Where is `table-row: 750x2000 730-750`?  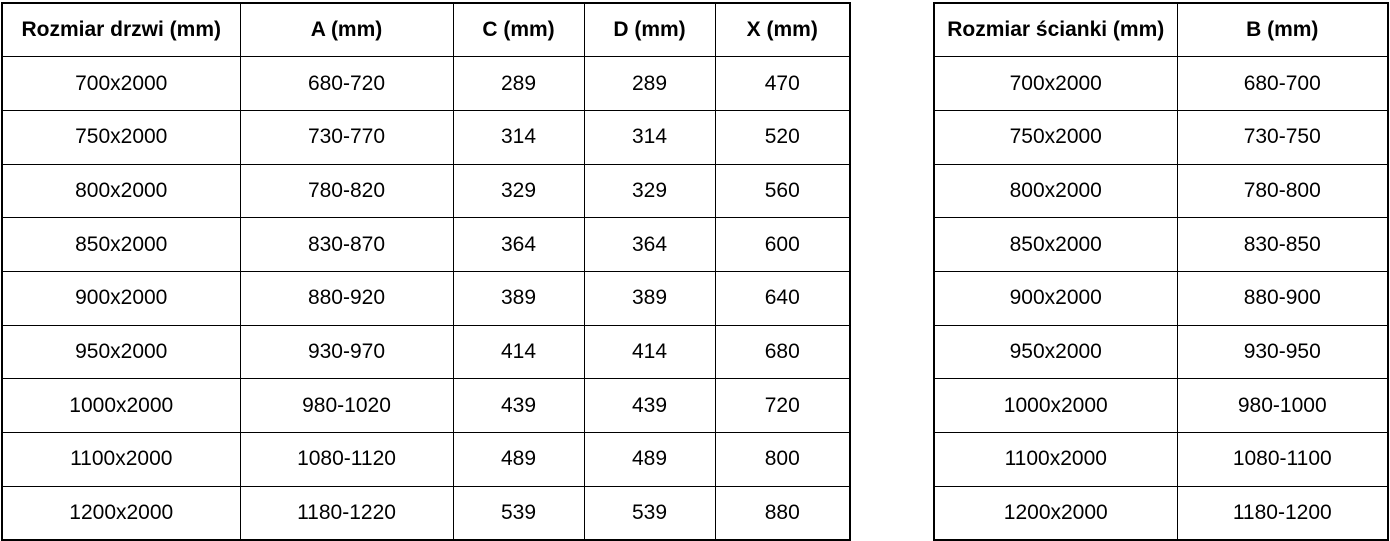
table-row: 750x2000 730-750 is located at coordinates (1161, 137).